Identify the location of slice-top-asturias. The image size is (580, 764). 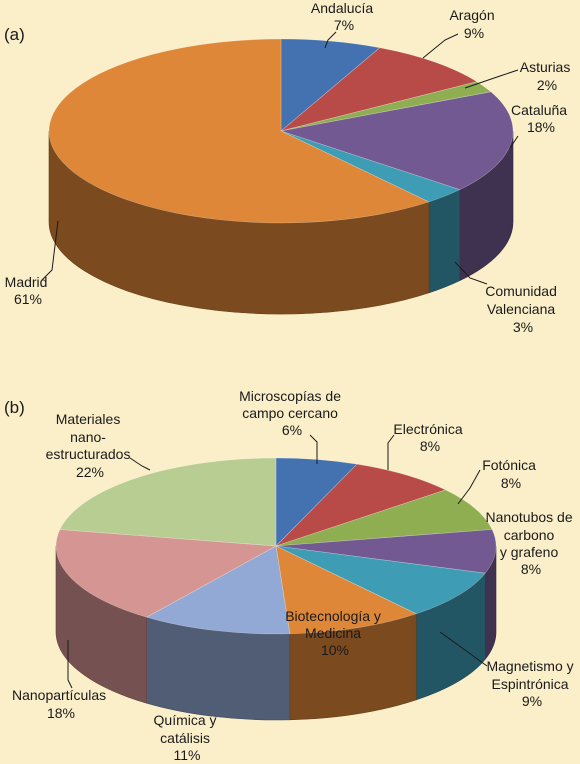
(386, 106).